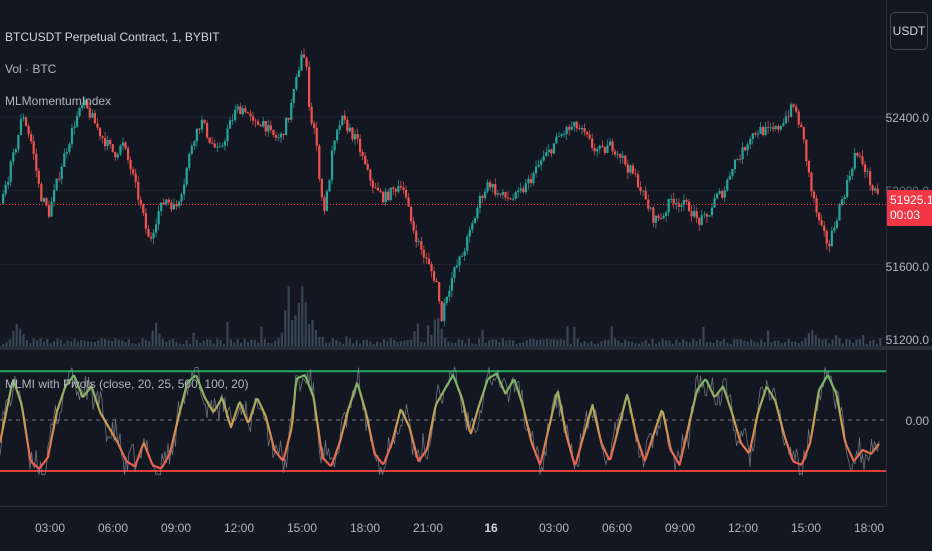  Describe the element at coordinates (31, 69) in the screenshot. I see `volume-legend: Vol · BTC` at that location.